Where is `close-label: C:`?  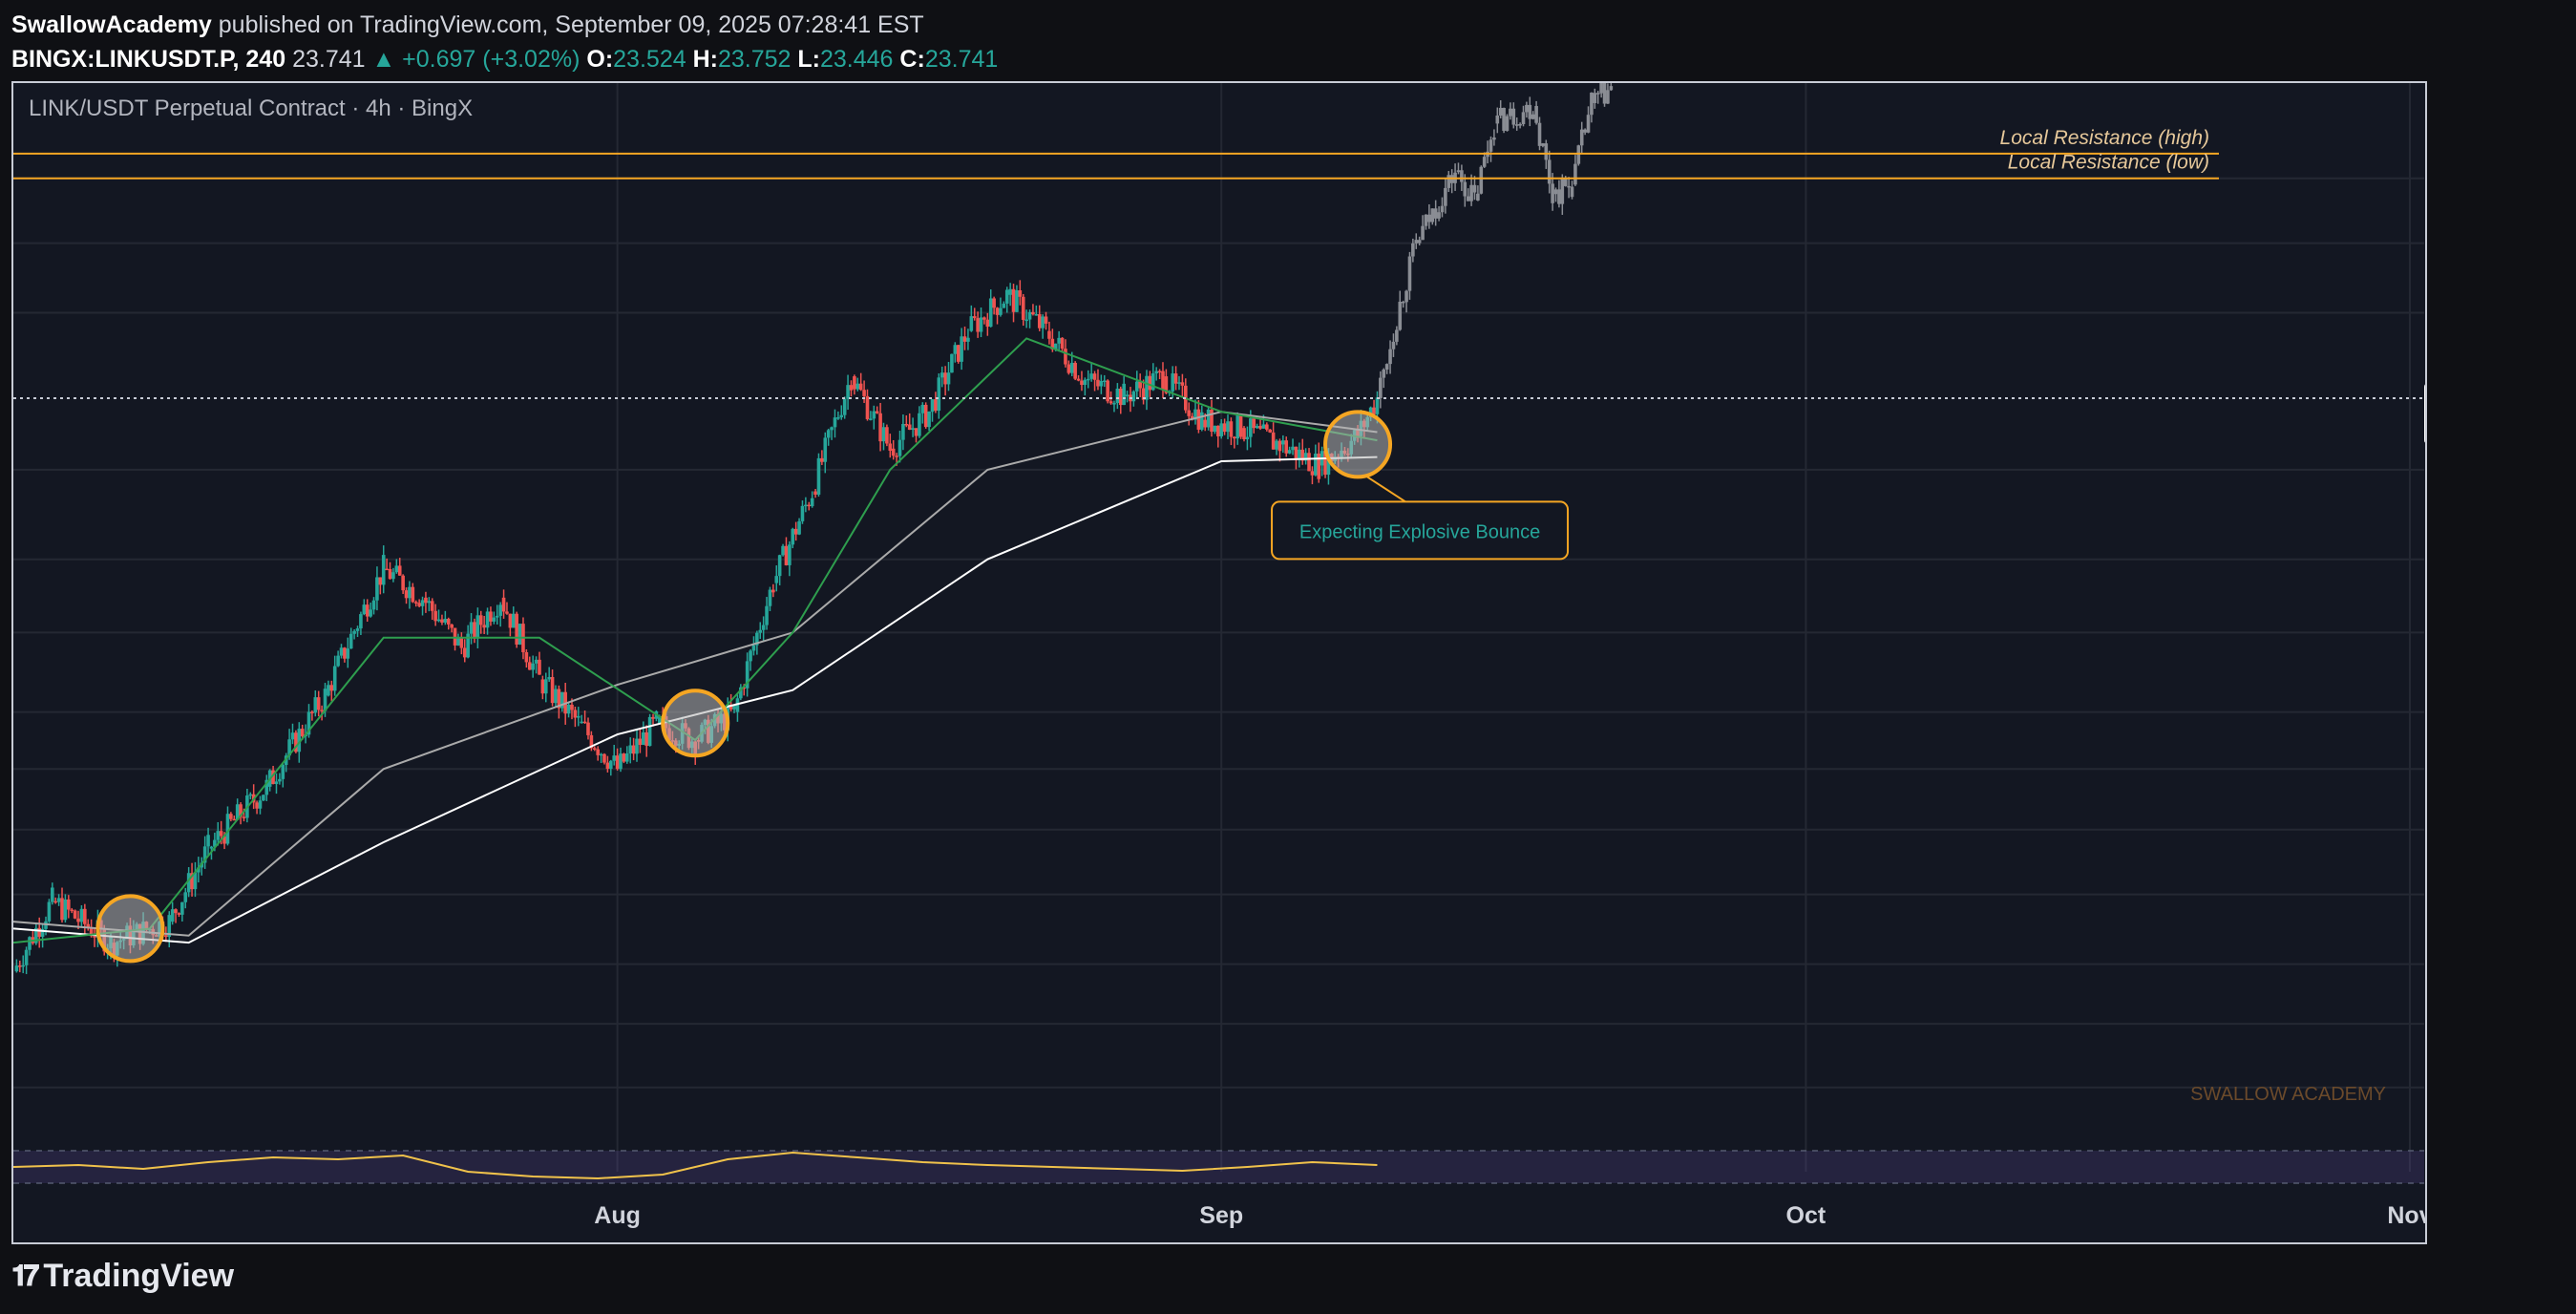
close-label: C: is located at coordinates (912, 59).